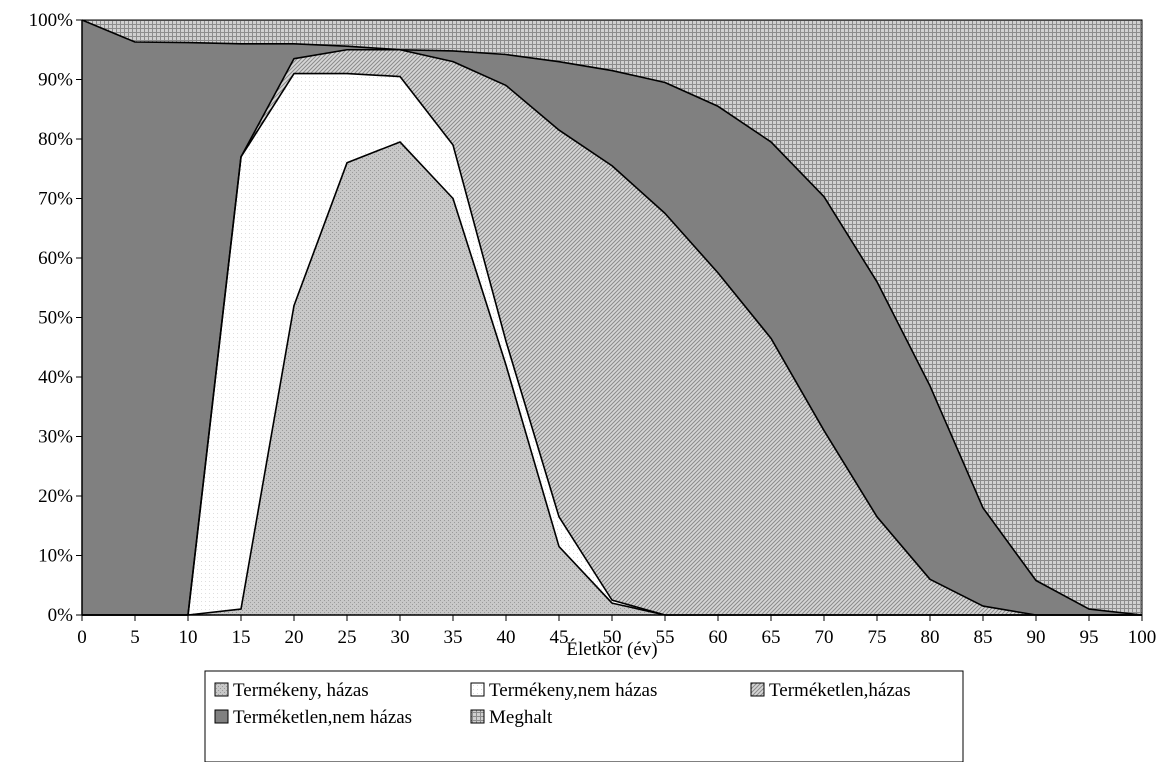 This screenshot has height=762, width=1164. What do you see at coordinates (930, 637) in the screenshot?
I see `x-tick-label: 80` at bounding box center [930, 637].